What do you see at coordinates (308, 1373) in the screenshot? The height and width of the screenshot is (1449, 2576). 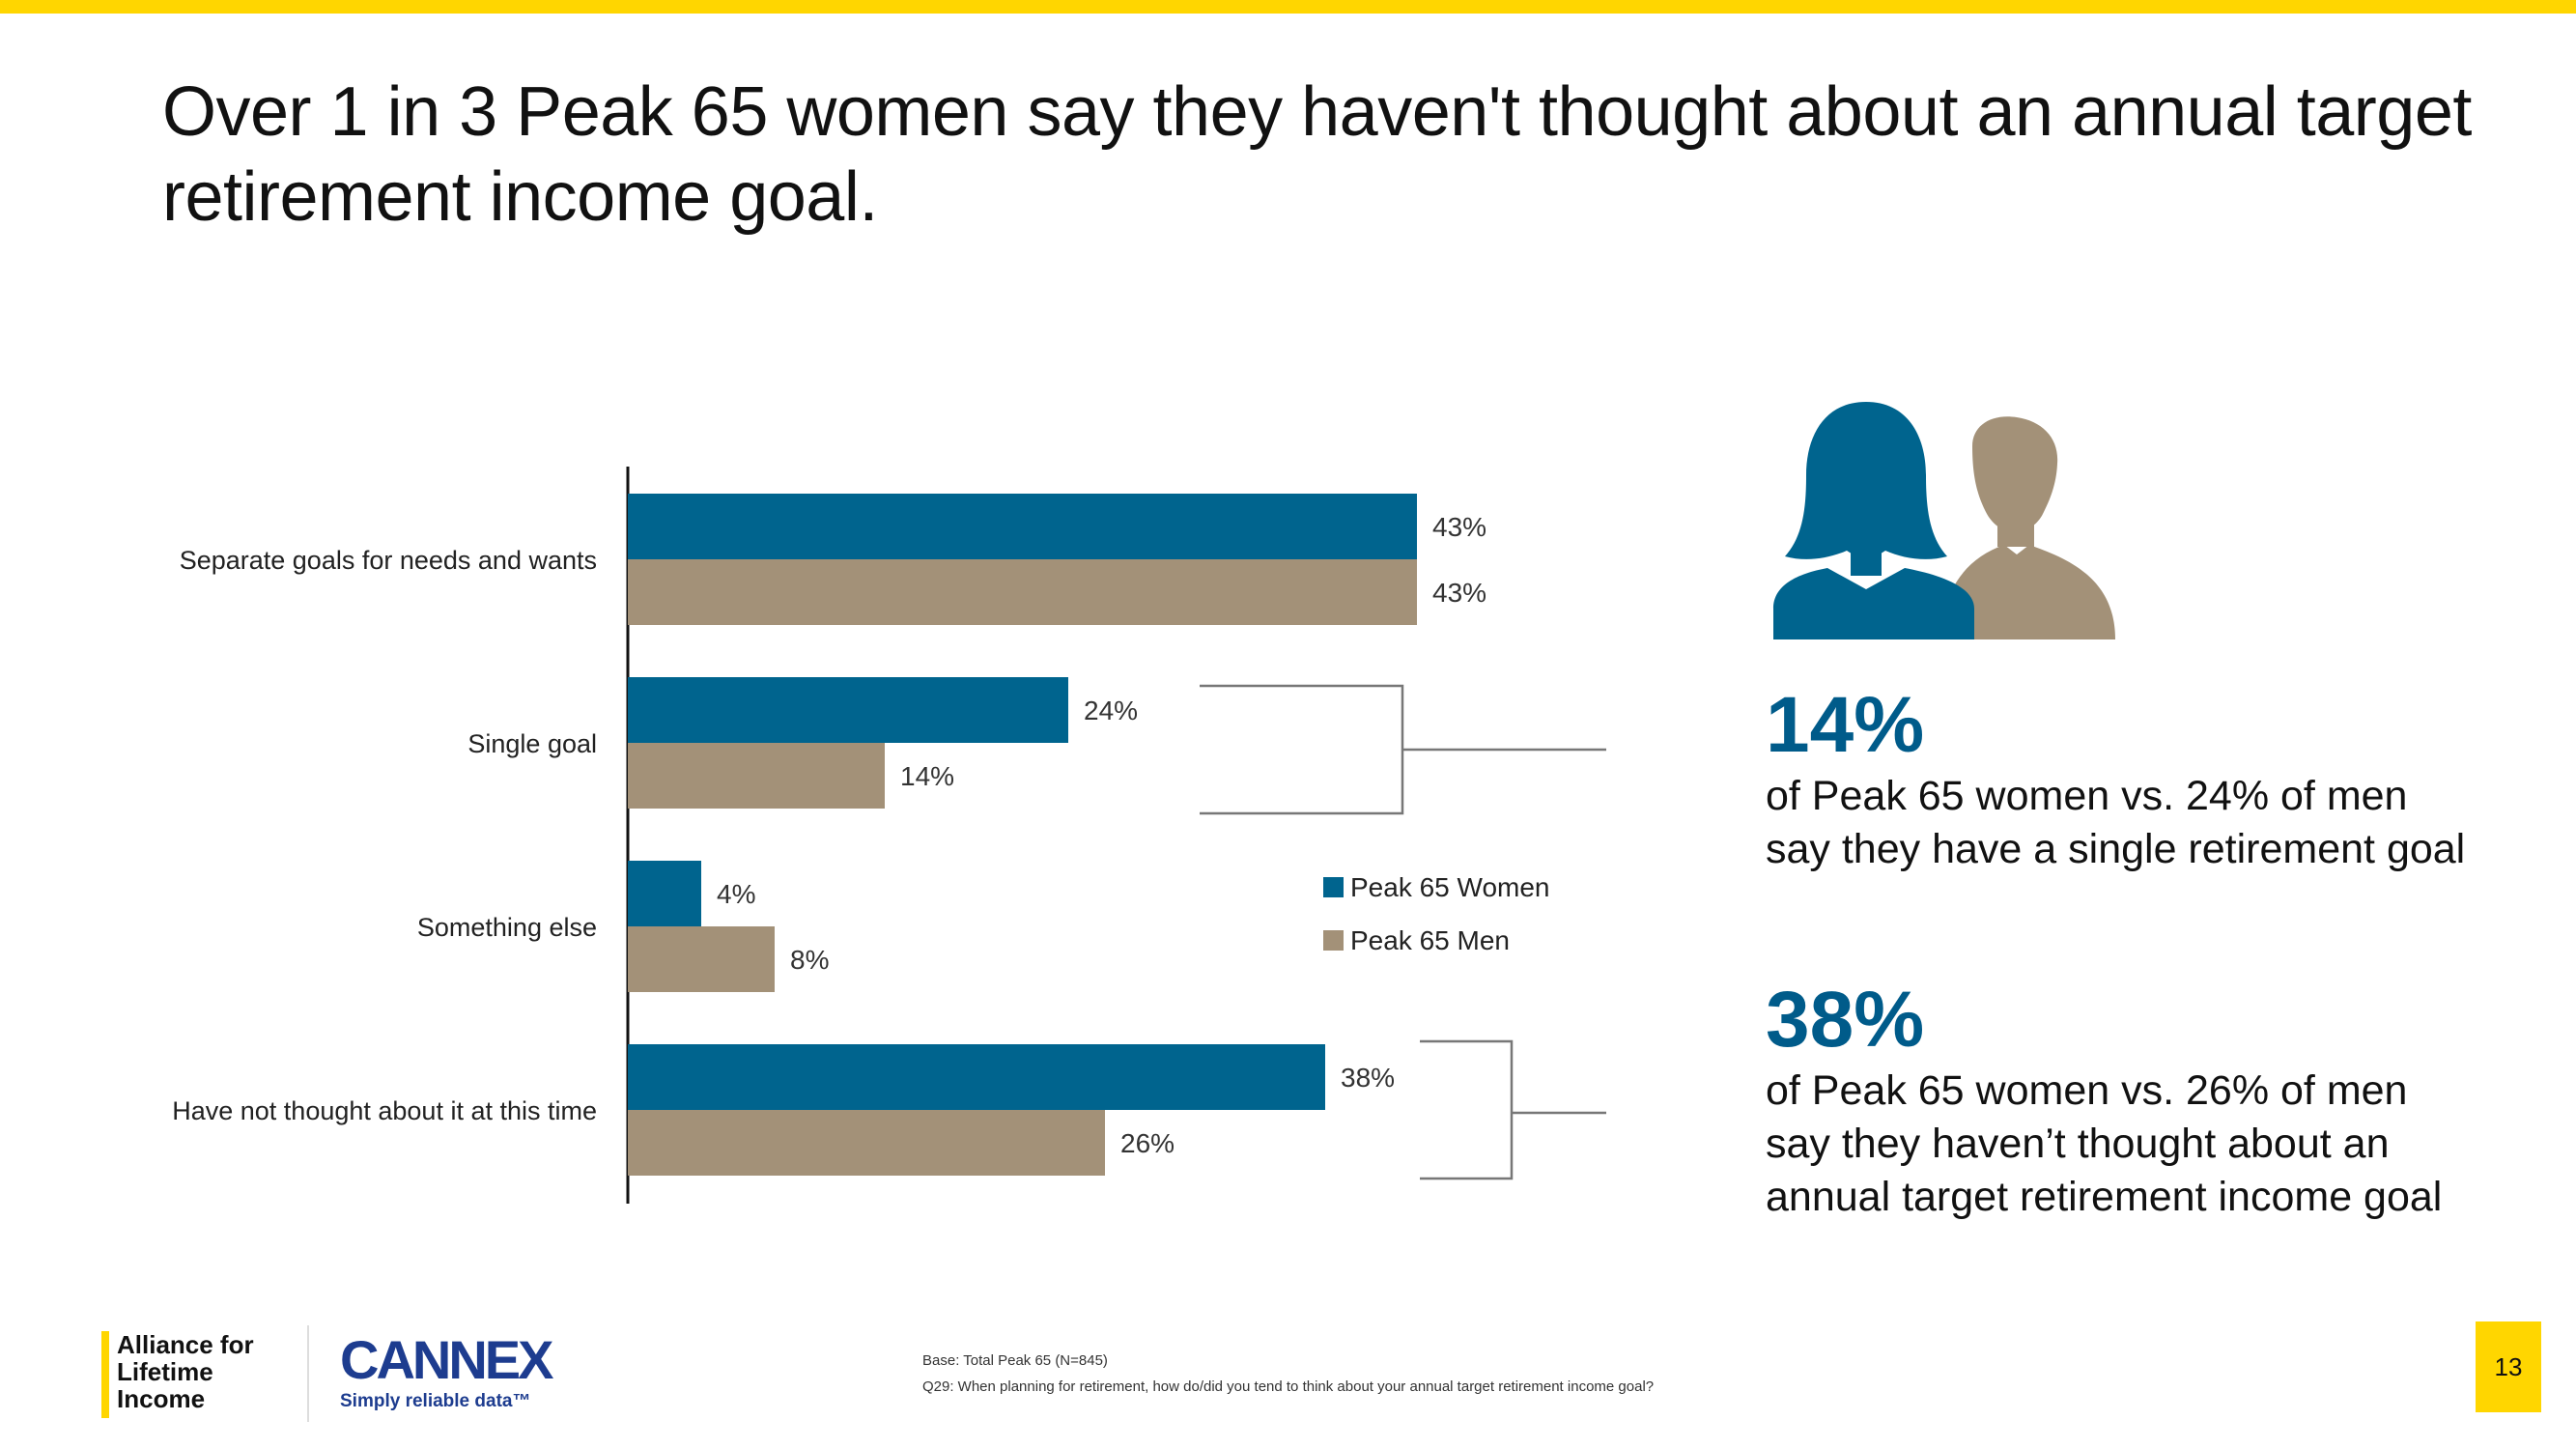 I see `logo-divider` at bounding box center [308, 1373].